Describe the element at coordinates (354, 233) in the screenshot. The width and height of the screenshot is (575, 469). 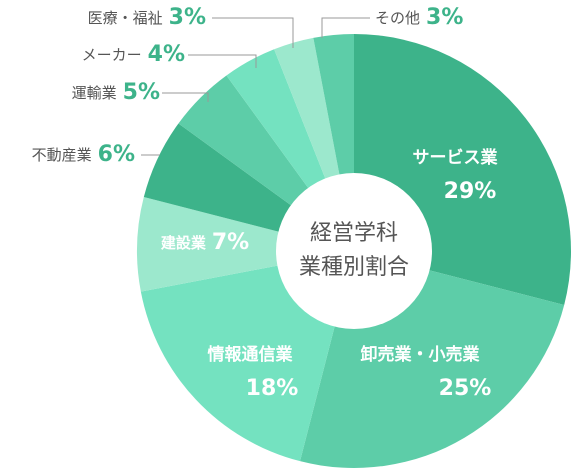
I see `center-title: 経営学科` at that location.